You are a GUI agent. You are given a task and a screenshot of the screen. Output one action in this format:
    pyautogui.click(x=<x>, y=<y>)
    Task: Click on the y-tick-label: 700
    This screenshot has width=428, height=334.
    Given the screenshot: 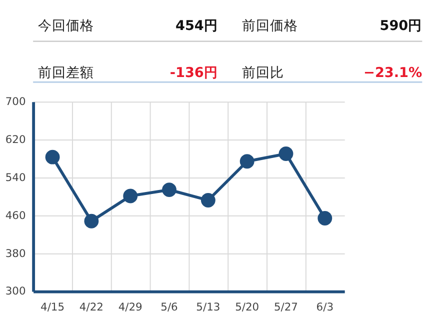 What is the action you would take?
    pyautogui.click(x=15, y=101)
    